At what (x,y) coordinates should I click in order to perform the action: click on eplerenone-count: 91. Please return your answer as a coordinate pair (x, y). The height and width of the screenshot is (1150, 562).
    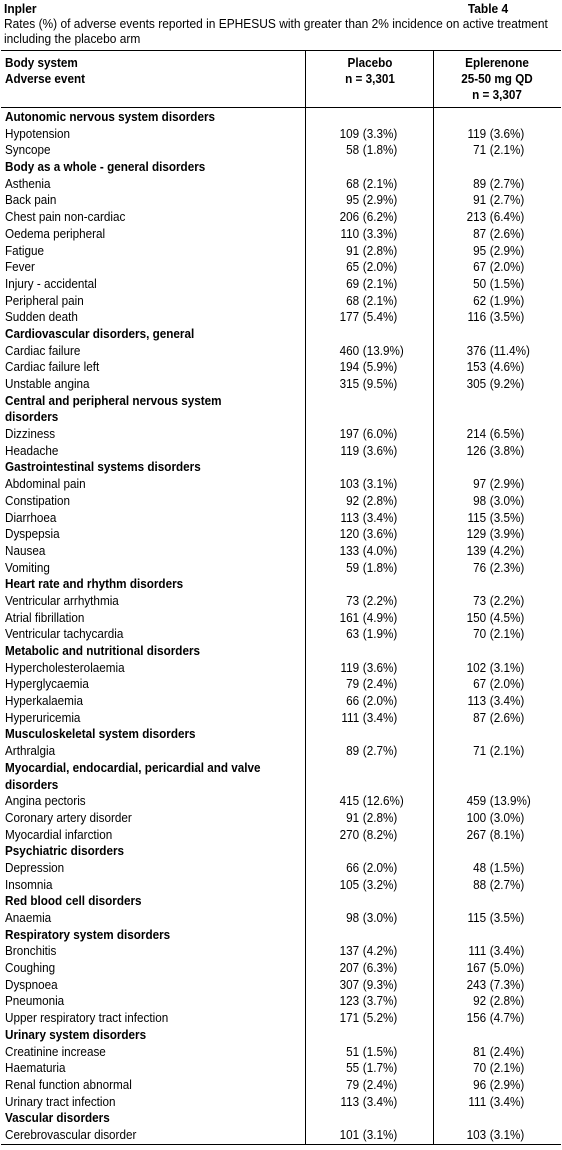
    Looking at the image, I should click on (480, 200).